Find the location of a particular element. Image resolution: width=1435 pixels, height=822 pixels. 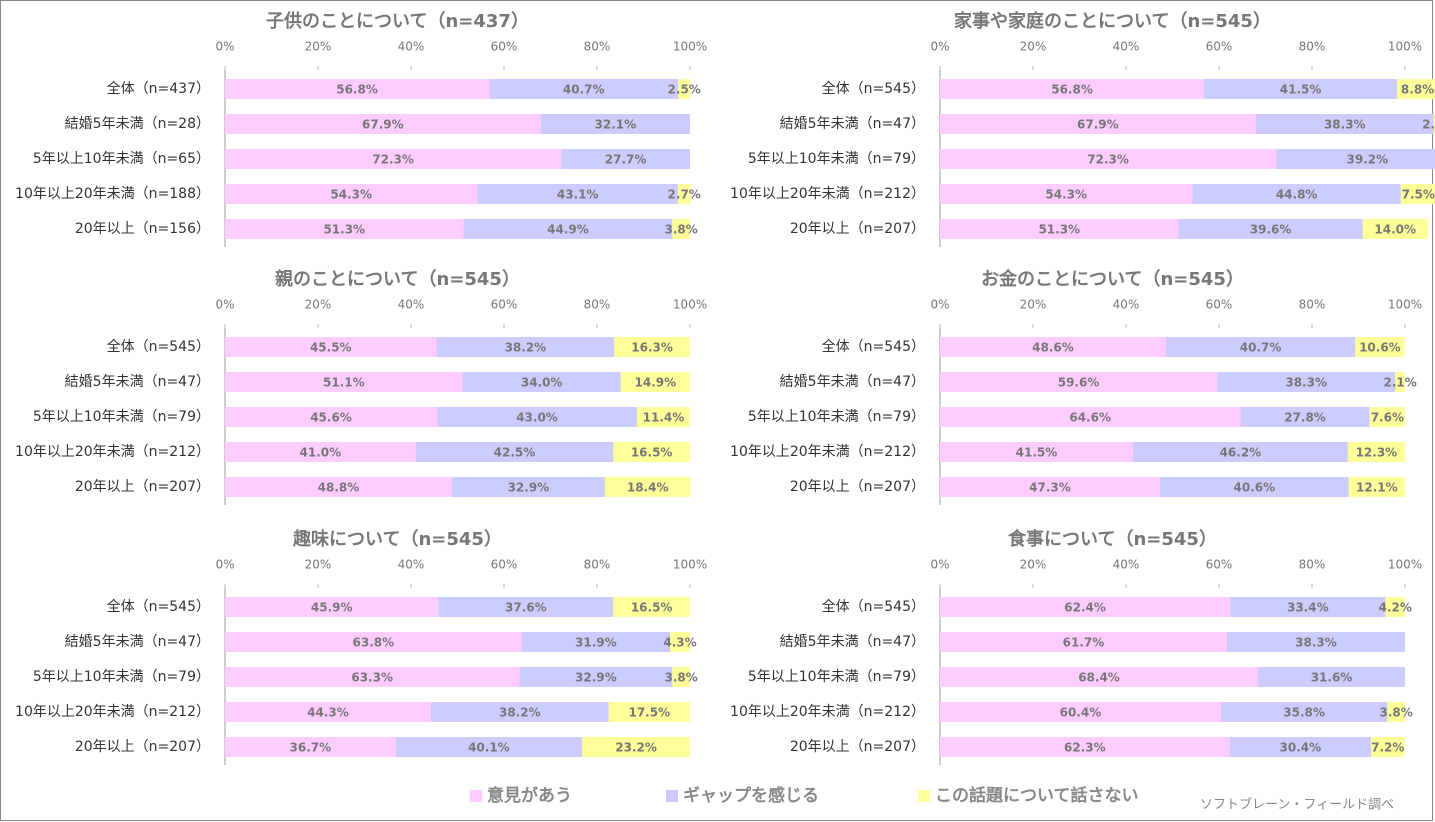

chart-title: 家事や家庭のことについて（n=545） is located at coordinates (1112, 21).